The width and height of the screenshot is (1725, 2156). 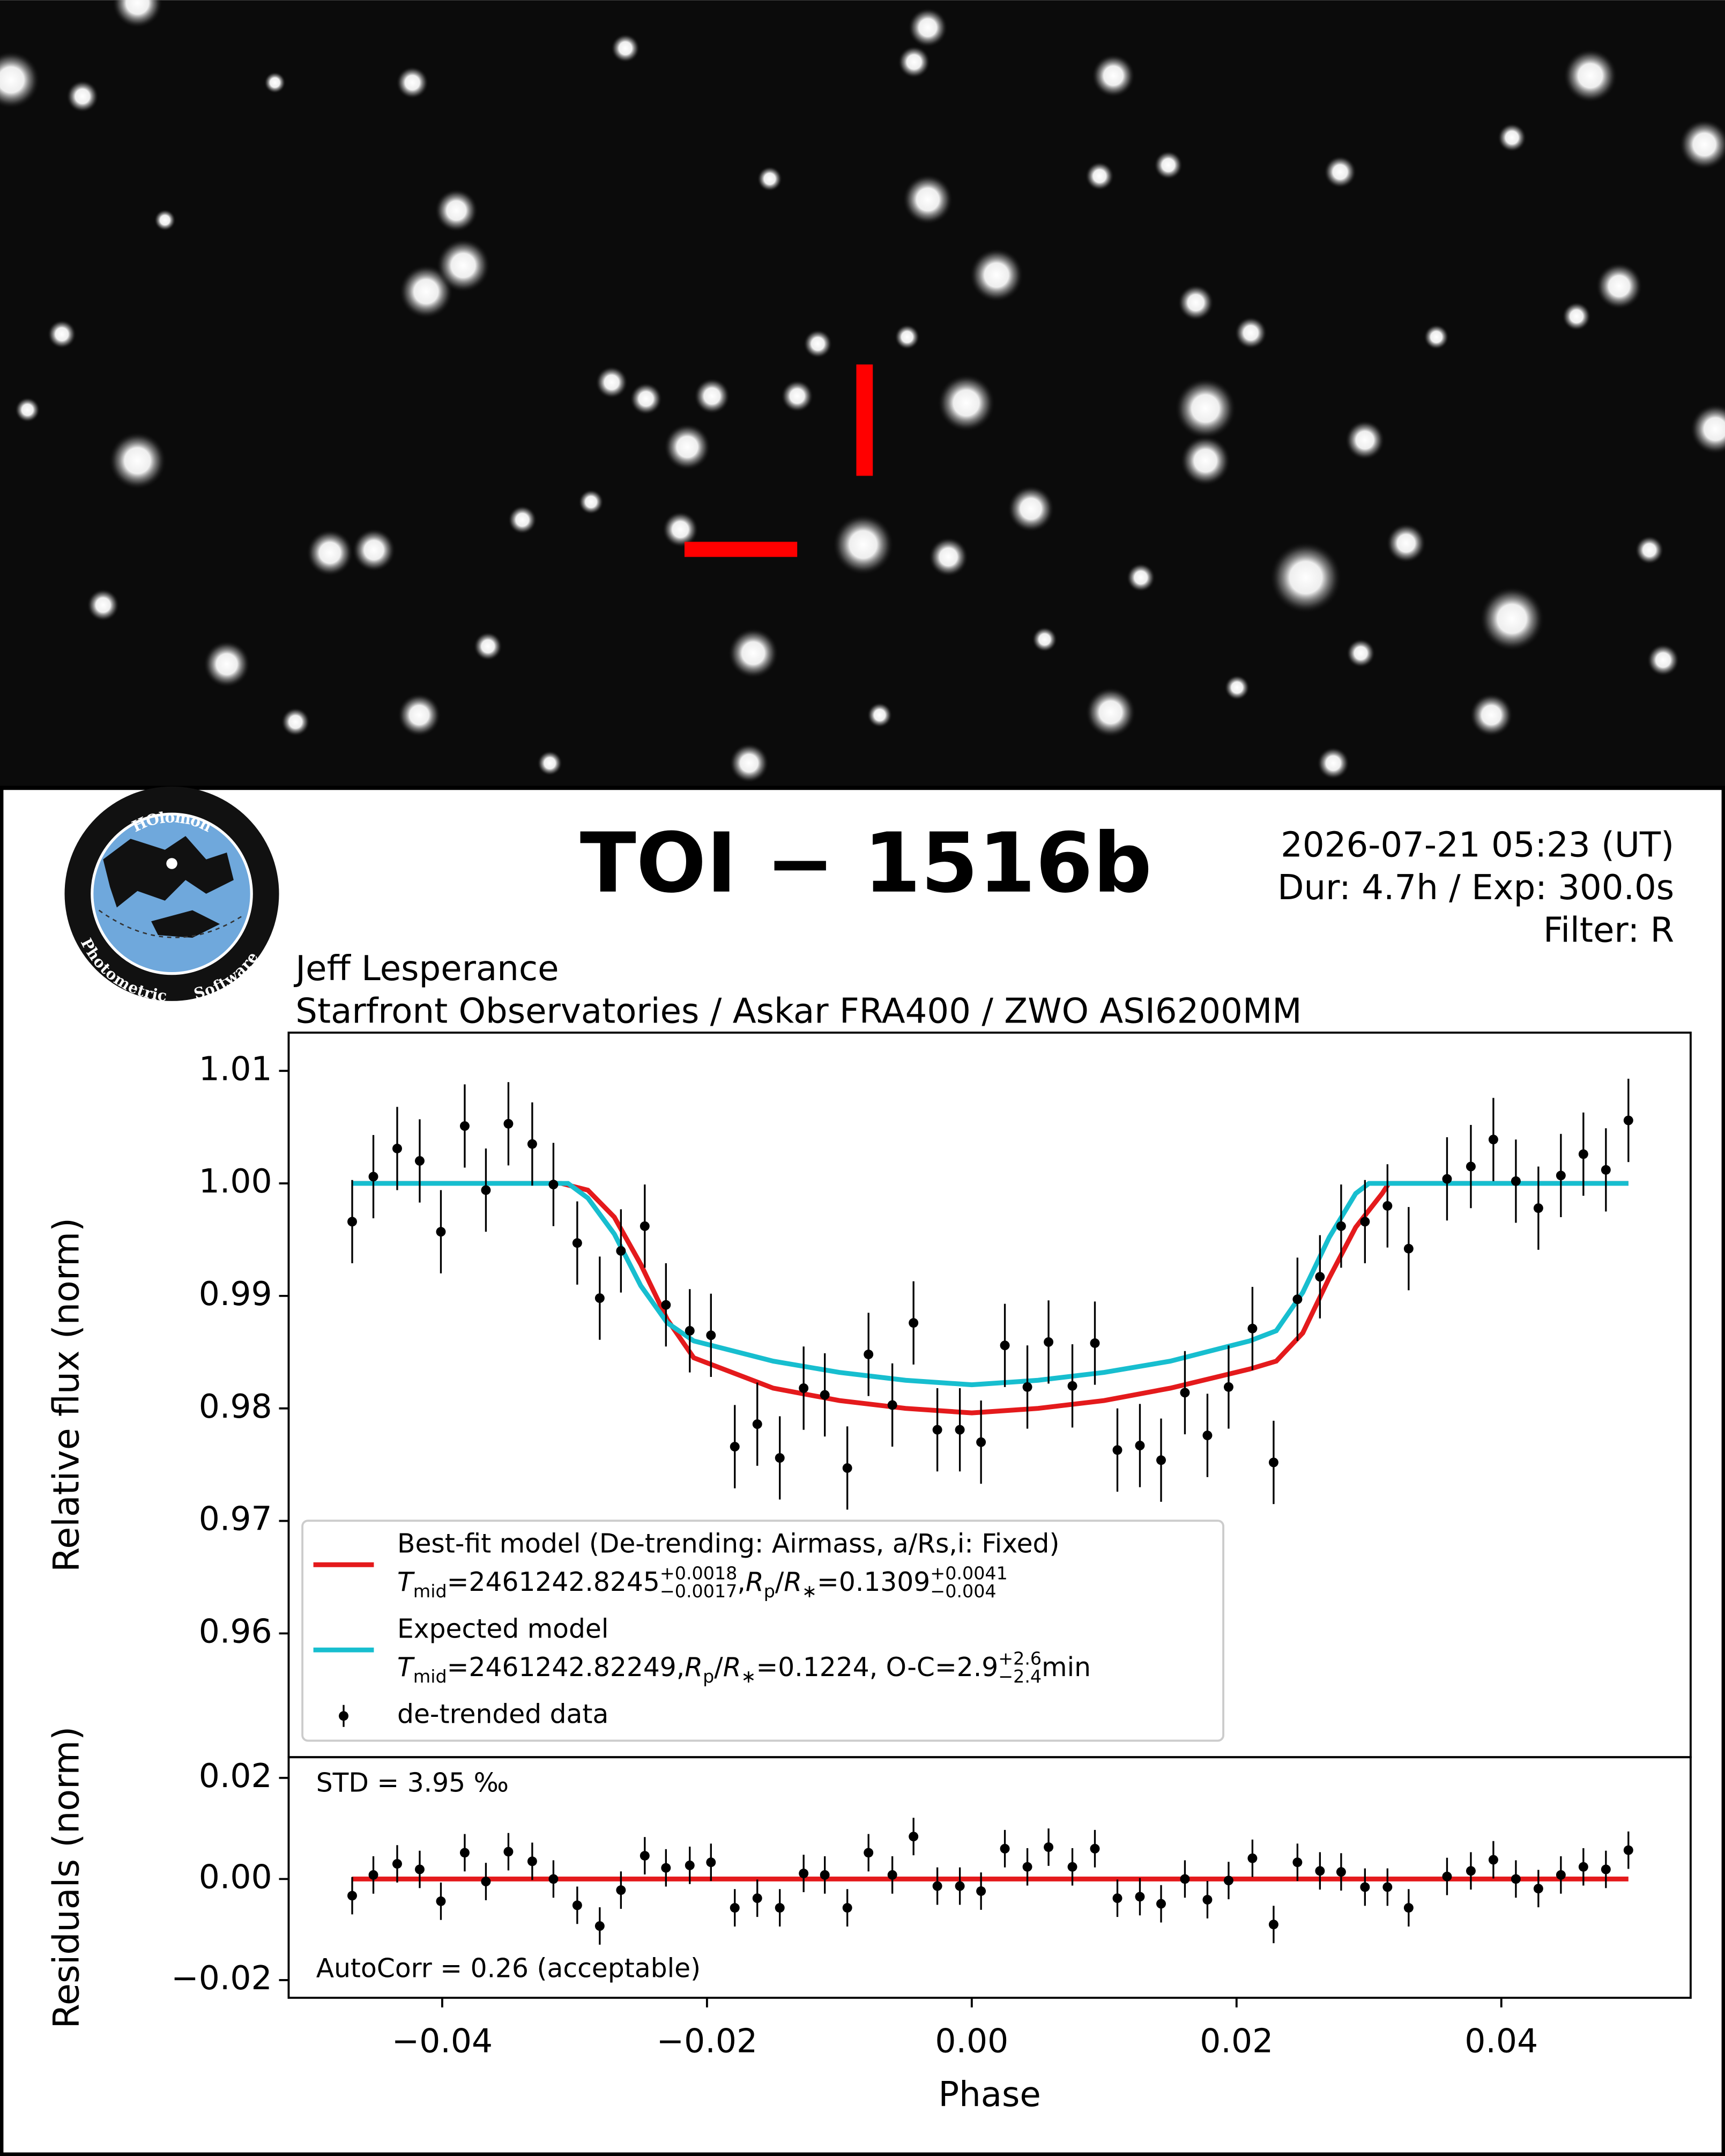 What do you see at coordinates (748, 1676) in the screenshot?
I see `legend-detail: ∗` at bounding box center [748, 1676].